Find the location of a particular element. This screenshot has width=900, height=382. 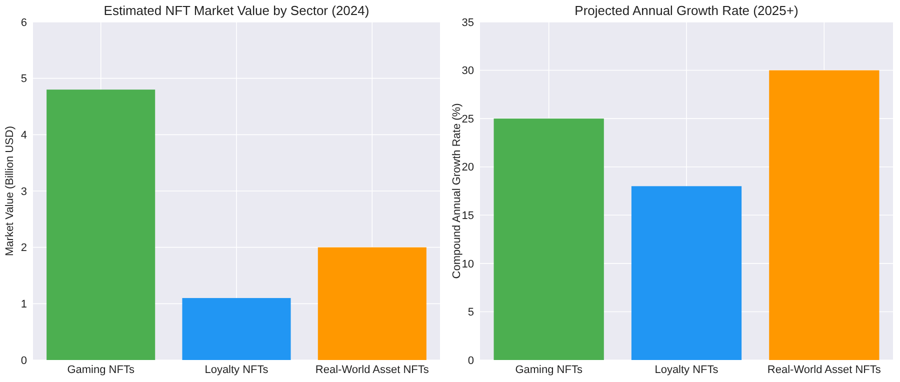

y-tick-label: 6 is located at coordinates (23, 22).